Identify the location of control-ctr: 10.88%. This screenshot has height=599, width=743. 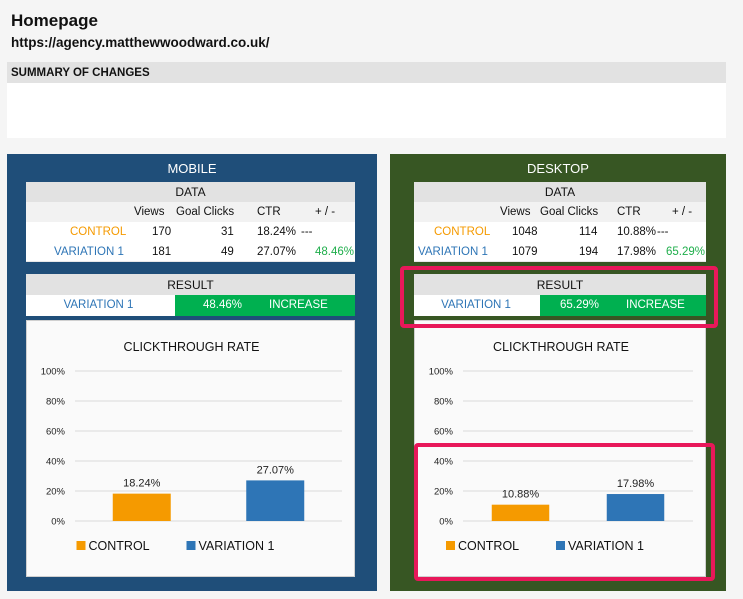
(637, 232).